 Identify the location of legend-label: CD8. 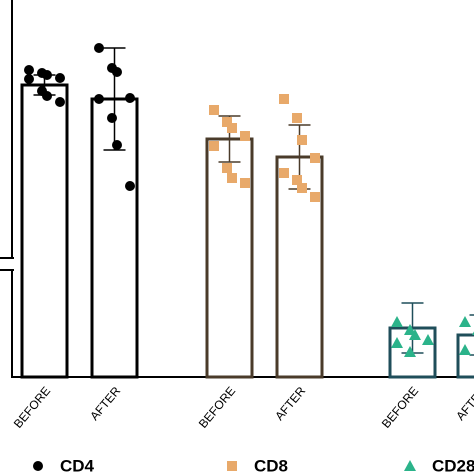
(271, 465).